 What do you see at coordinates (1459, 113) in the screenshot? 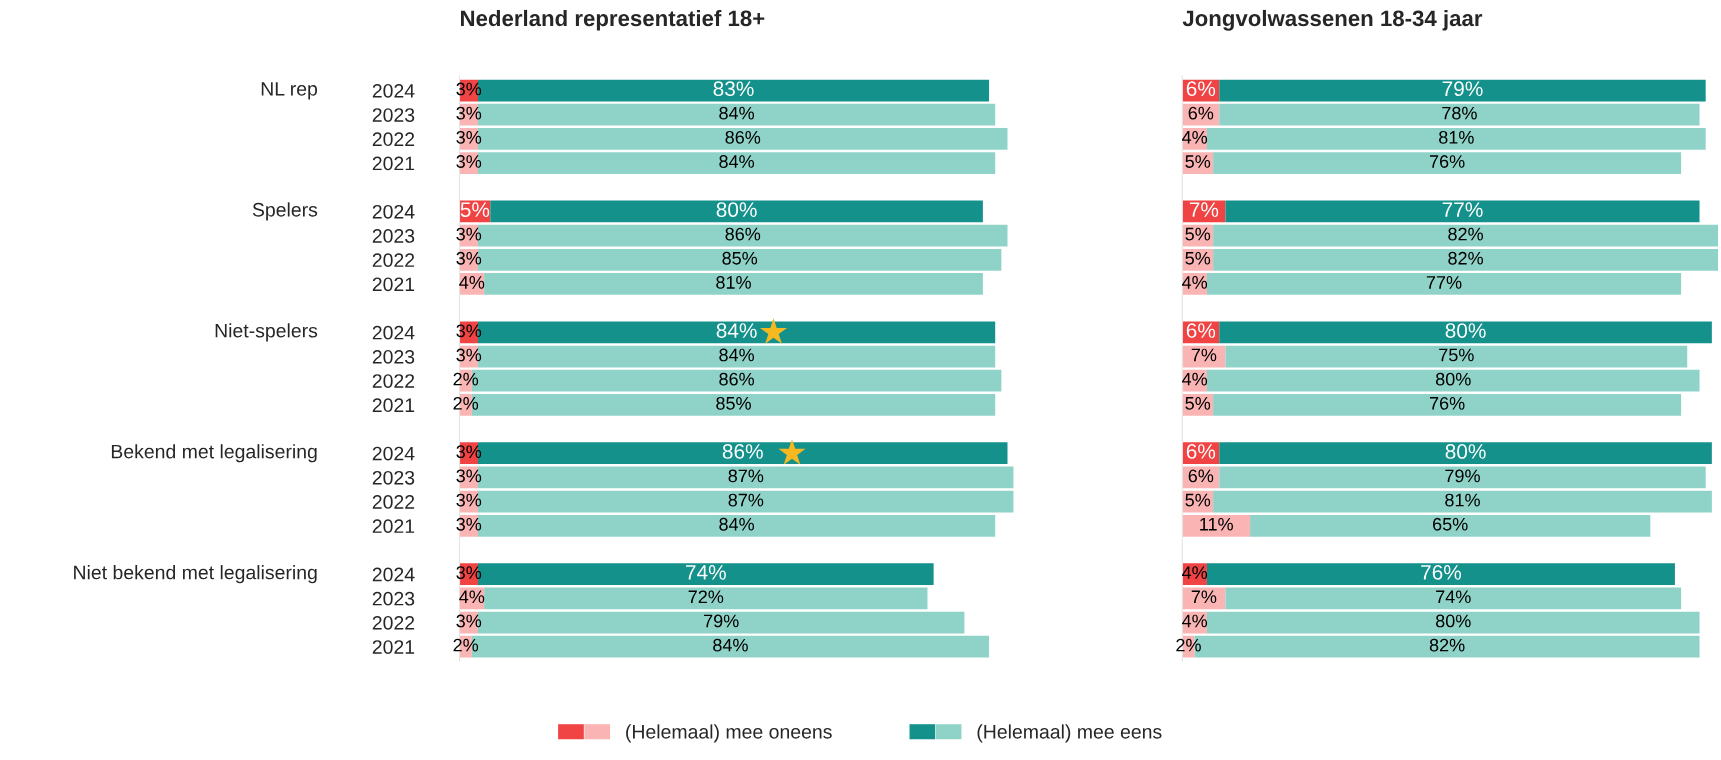
I see `data-label: 78%` at bounding box center [1459, 113].